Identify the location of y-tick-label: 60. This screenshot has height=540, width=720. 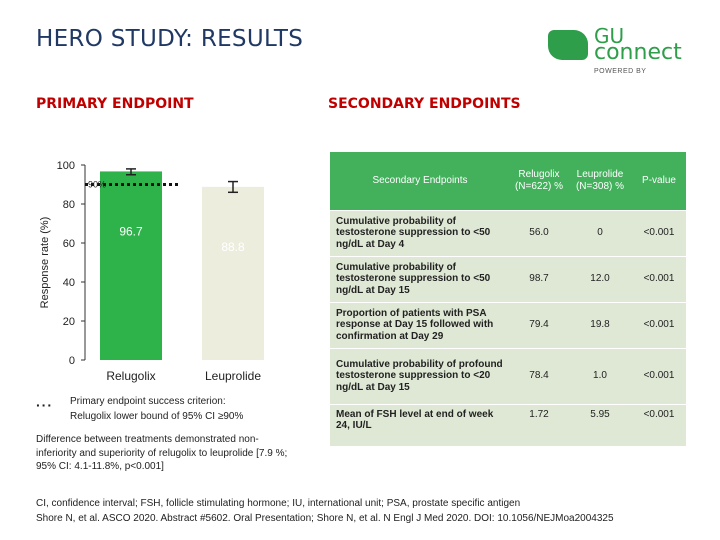
(69, 244).